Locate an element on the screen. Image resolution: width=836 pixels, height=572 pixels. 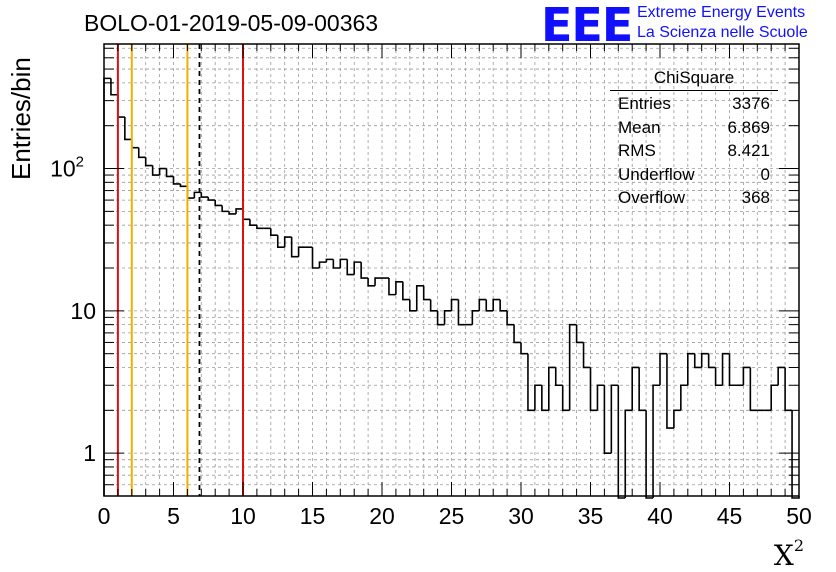
stats-value: 0 is located at coordinates (765, 174).